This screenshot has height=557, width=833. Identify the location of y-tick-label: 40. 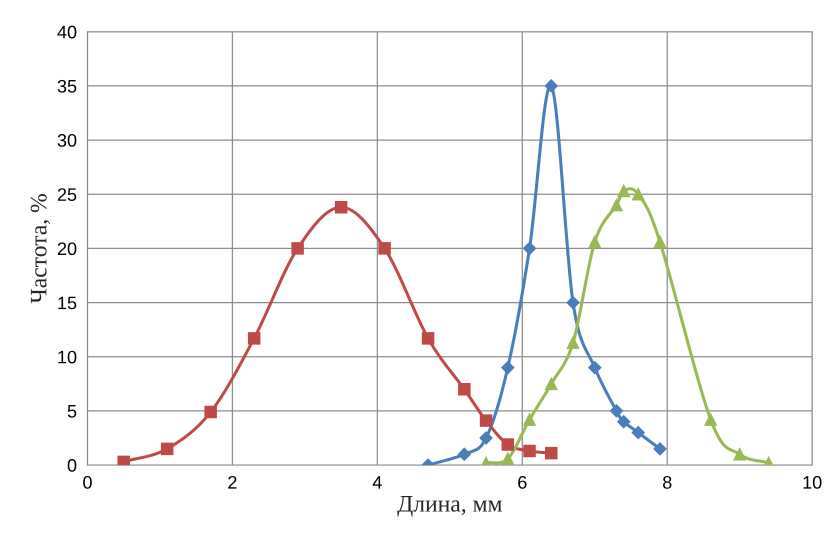
(66, 32).